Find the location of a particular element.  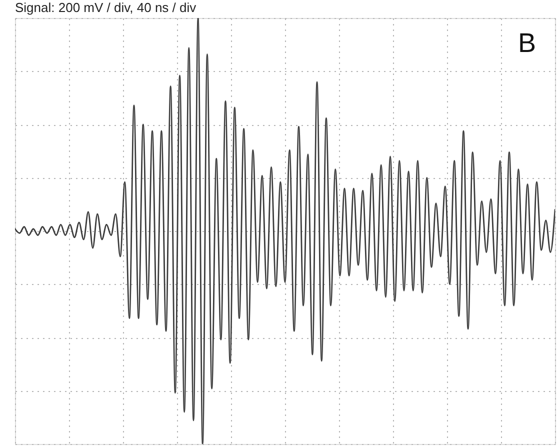

chart-title: Signal: 200 mV / div, 40 ns / div is located at coordinates (106, 7).